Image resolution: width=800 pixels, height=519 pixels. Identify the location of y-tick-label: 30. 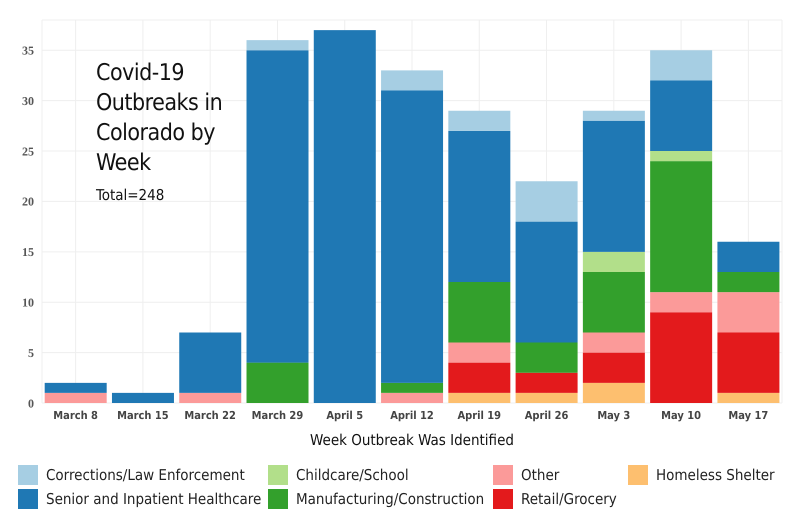
(28, 101).